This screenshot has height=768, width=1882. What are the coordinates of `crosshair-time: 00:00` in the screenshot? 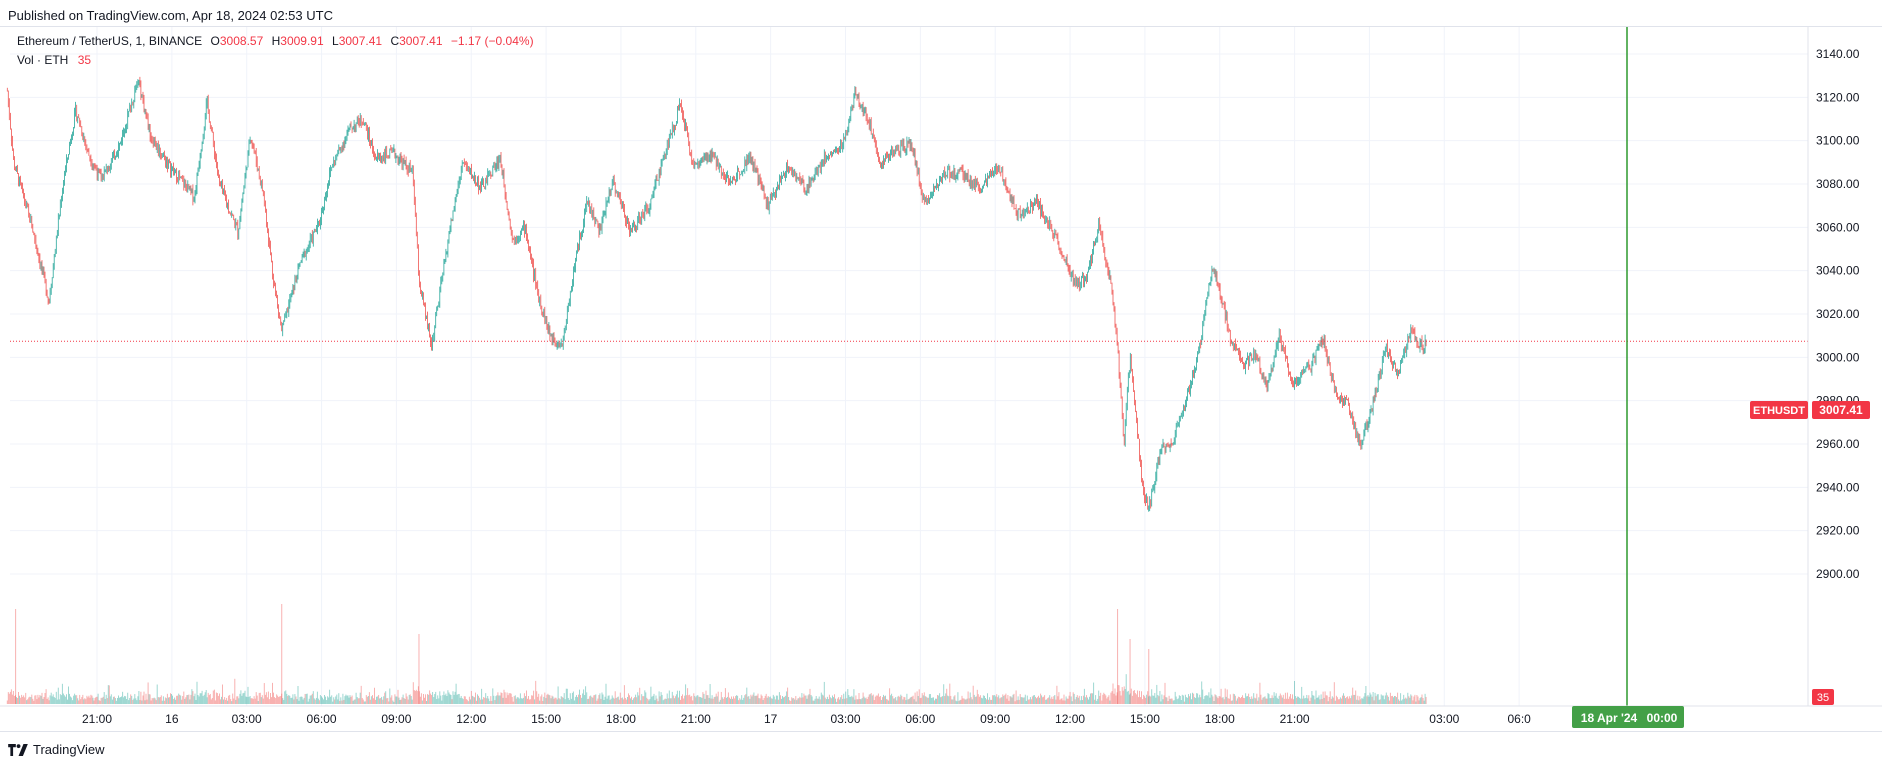 It's located at (1662, 718).